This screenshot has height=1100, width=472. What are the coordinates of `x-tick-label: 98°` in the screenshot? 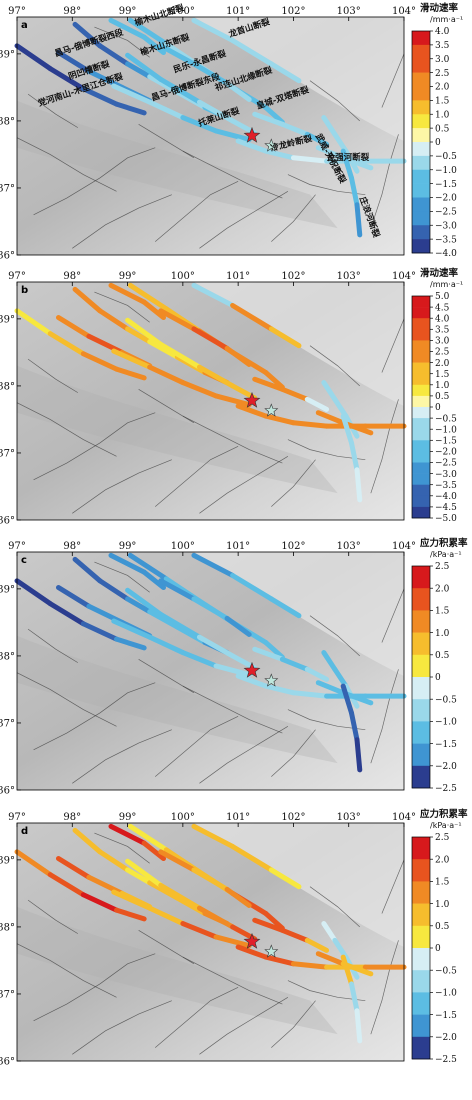 It's located at (72, 276).